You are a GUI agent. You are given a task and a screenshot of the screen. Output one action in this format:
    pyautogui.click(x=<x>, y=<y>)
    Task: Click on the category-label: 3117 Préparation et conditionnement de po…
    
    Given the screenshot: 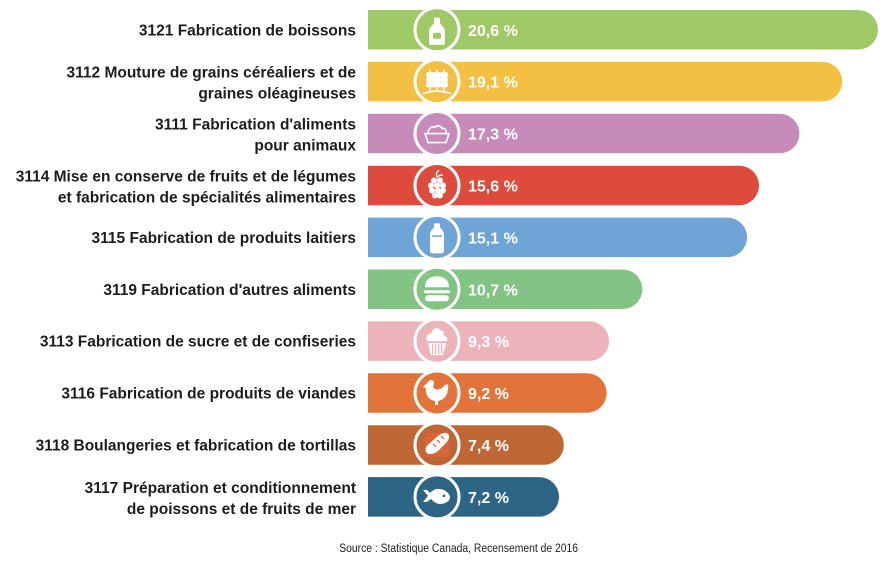 What is the action you would take?
    pyautogui.click(x=220, y=499)
    